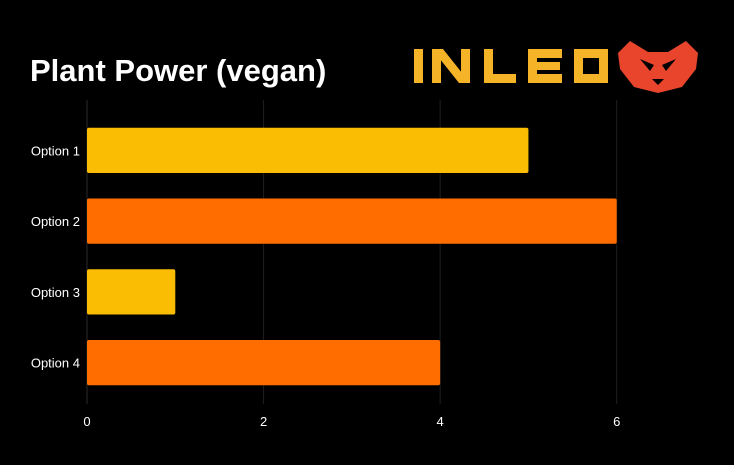 Image resolution: width=734 pixels, height=465 pixels. What do you see at coordinates (263, 421) in the screenshot?
I see `x-tick-label: 2` at bounding box center [263, 421].